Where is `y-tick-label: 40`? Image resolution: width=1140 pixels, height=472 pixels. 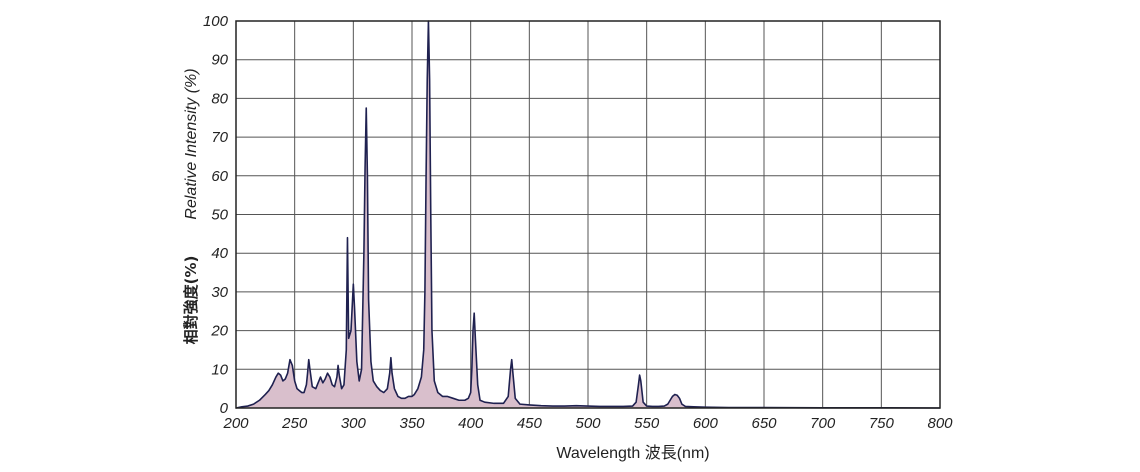 y-tick-label: 40 is located at coordinates (219, 253).